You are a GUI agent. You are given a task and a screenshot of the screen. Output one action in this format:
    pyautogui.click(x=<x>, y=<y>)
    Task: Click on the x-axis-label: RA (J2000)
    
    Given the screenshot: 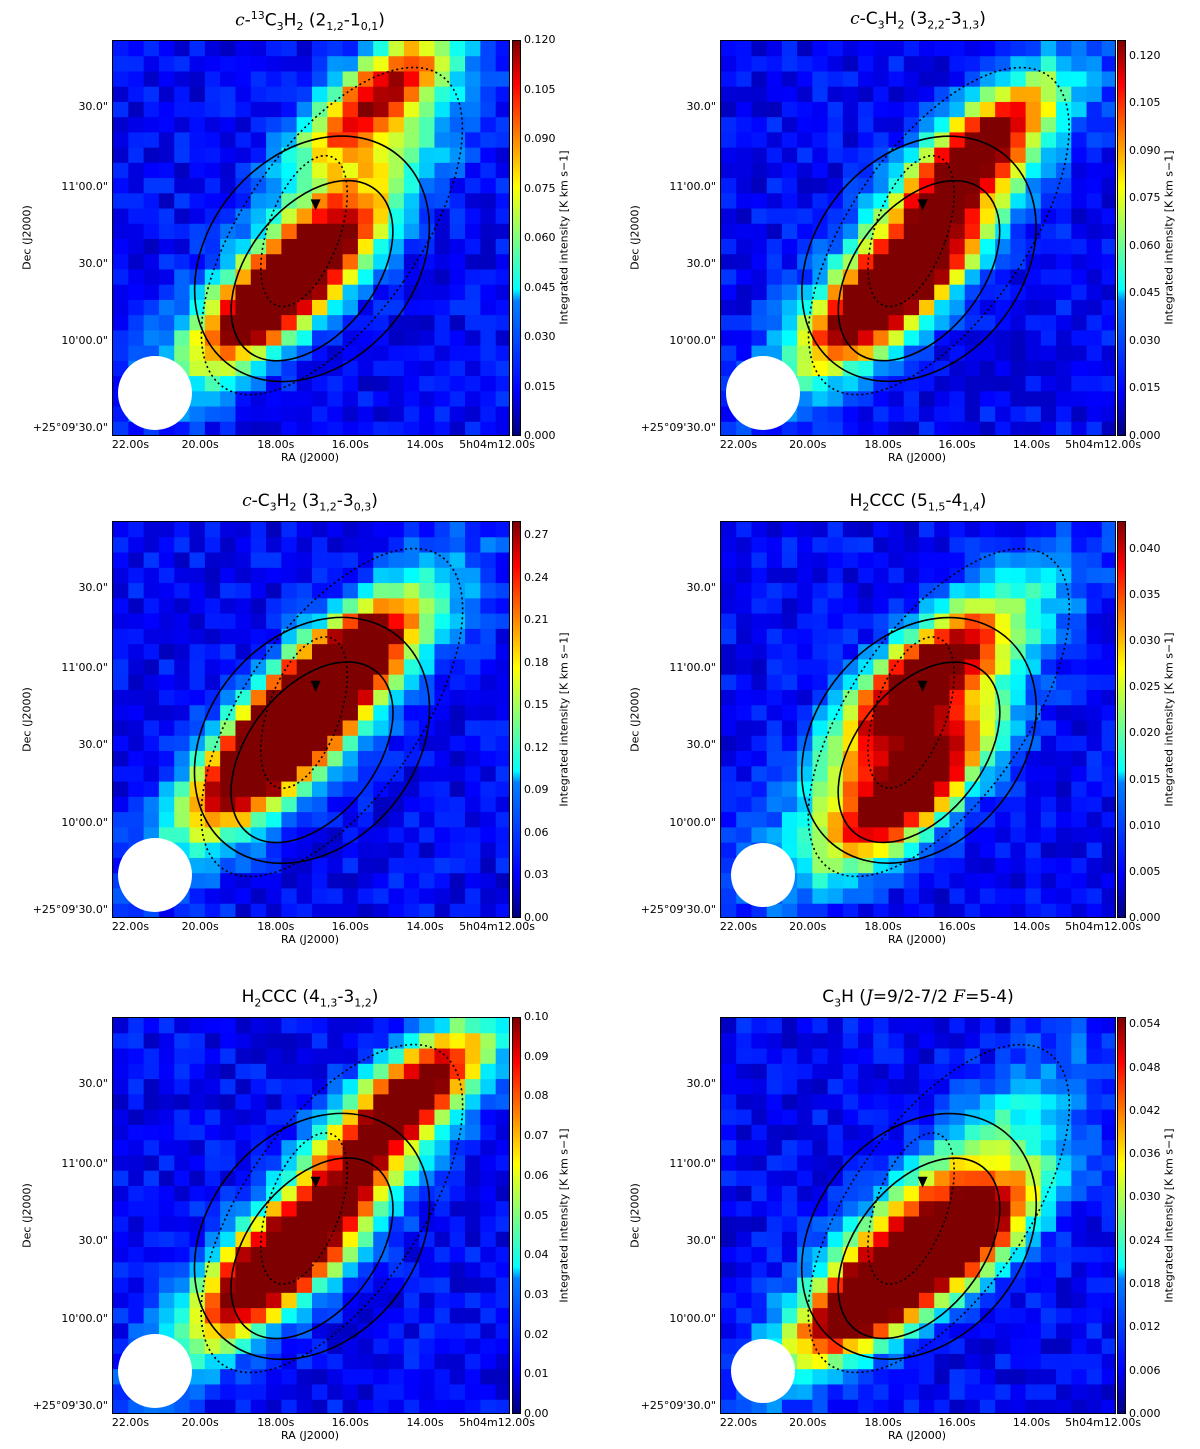 What is the action you would take?
    pyautogui.click(x=310, y=457)
    